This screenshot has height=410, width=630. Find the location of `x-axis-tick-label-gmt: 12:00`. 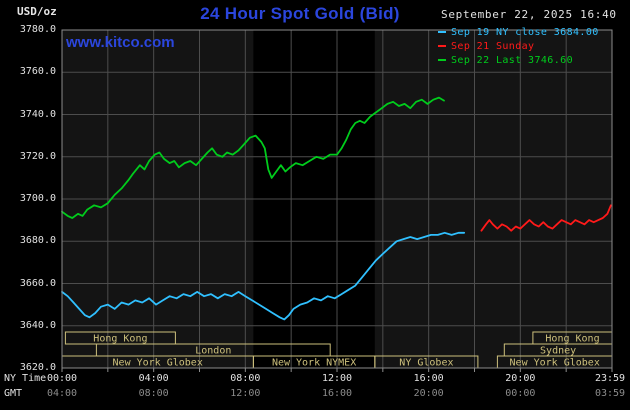

x-axis-tick-label-gmt: 12:00 is located at coordinates (245, 393).